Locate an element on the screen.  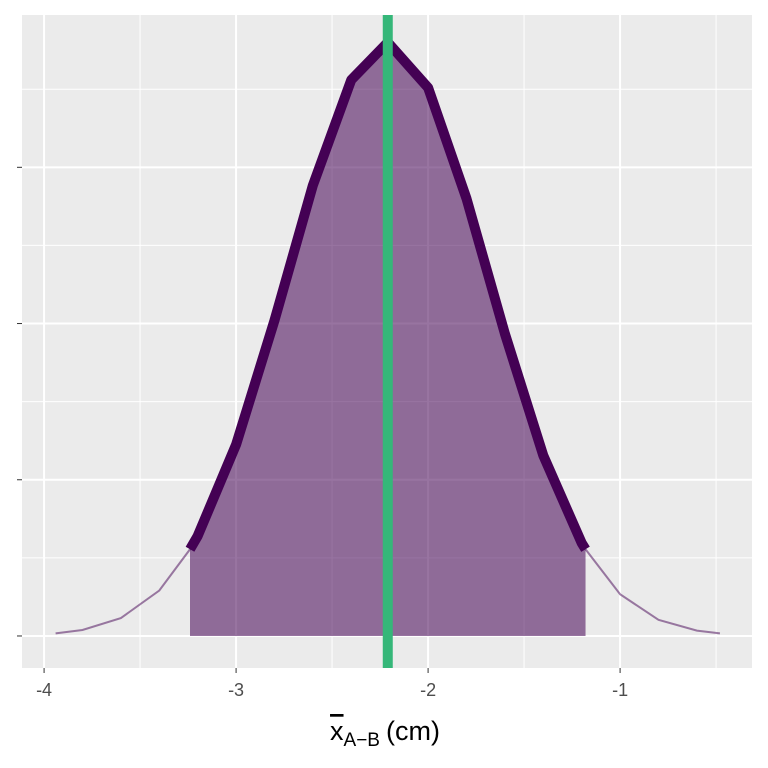
x-axis-title: xA−B (cm) is located at coordinates (385, 733).